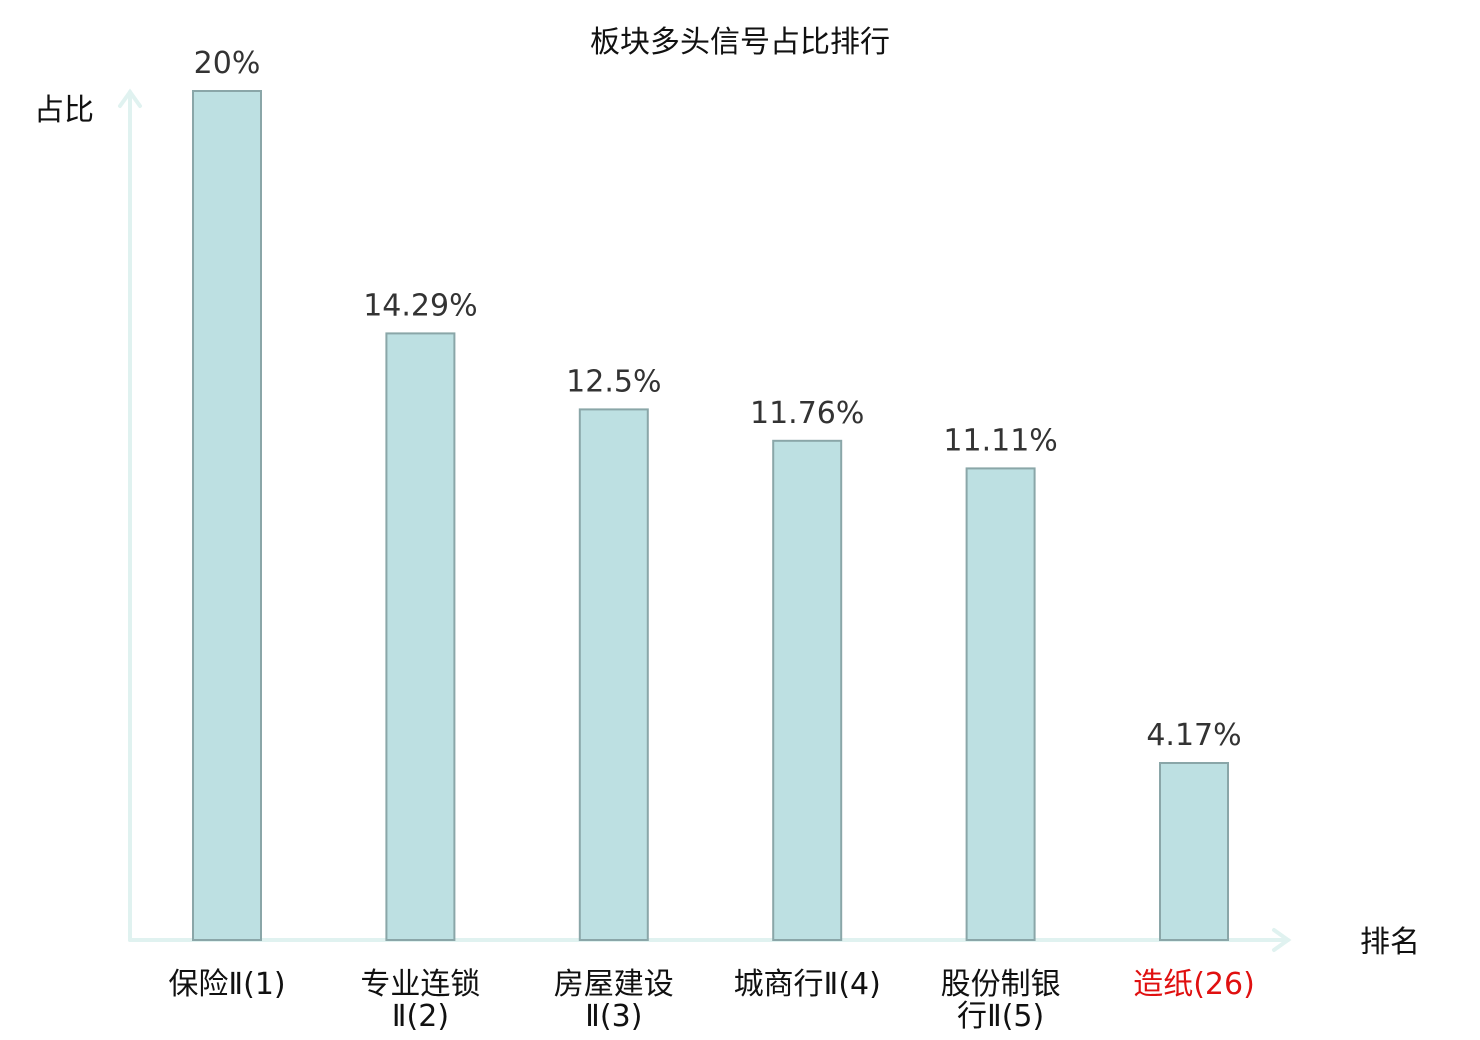 The image size is (1480, 1040). What do you see at coordinates (420, 305) in the screenshot?
I see `value-label-2: 14.29%` at bounding box center [420, 305].